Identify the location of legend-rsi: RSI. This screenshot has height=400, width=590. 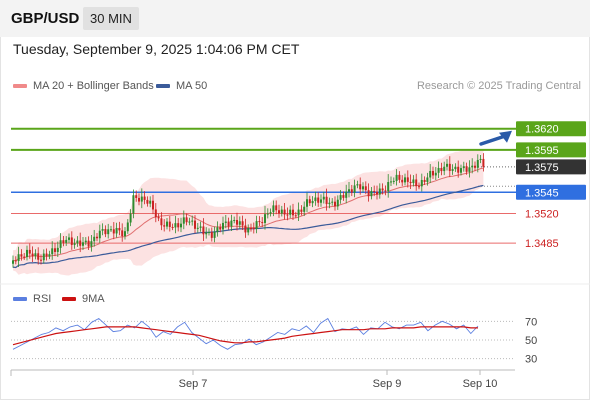
(32, 299).